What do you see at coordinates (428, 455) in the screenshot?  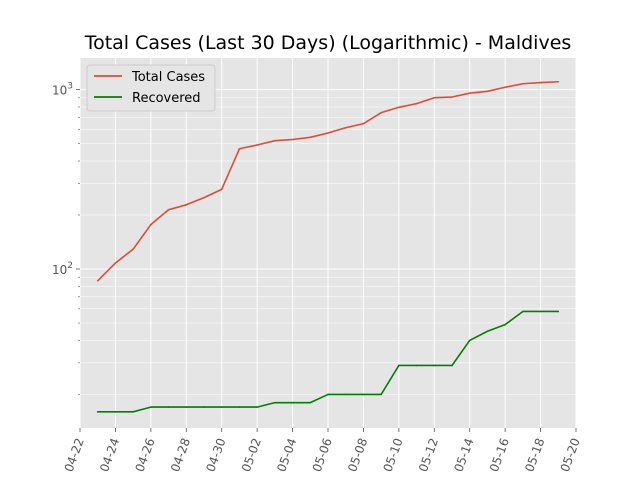 I see `x-tick-label: 05-12` at bounding box center [428, 455].